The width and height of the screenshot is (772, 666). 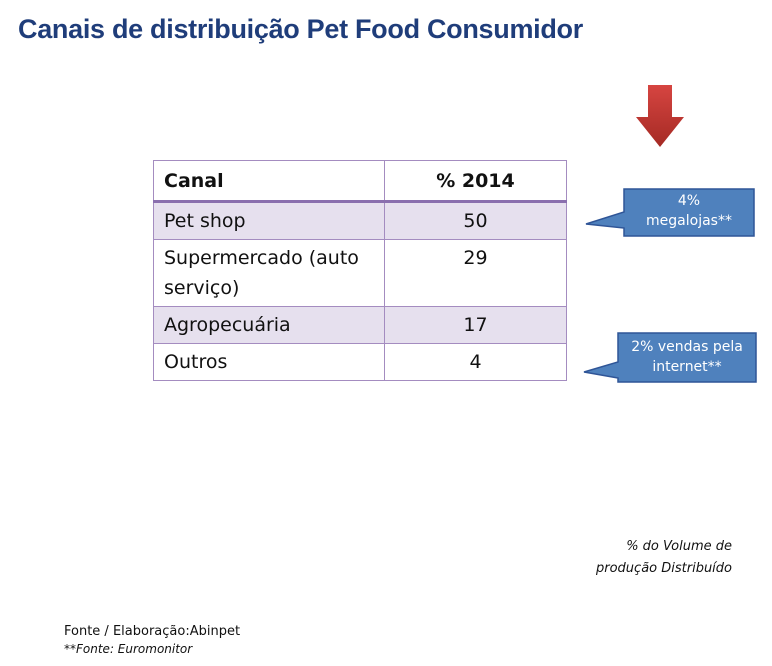 I want to click on cell-canal: Agropecuária, so click(x=269, y=325).